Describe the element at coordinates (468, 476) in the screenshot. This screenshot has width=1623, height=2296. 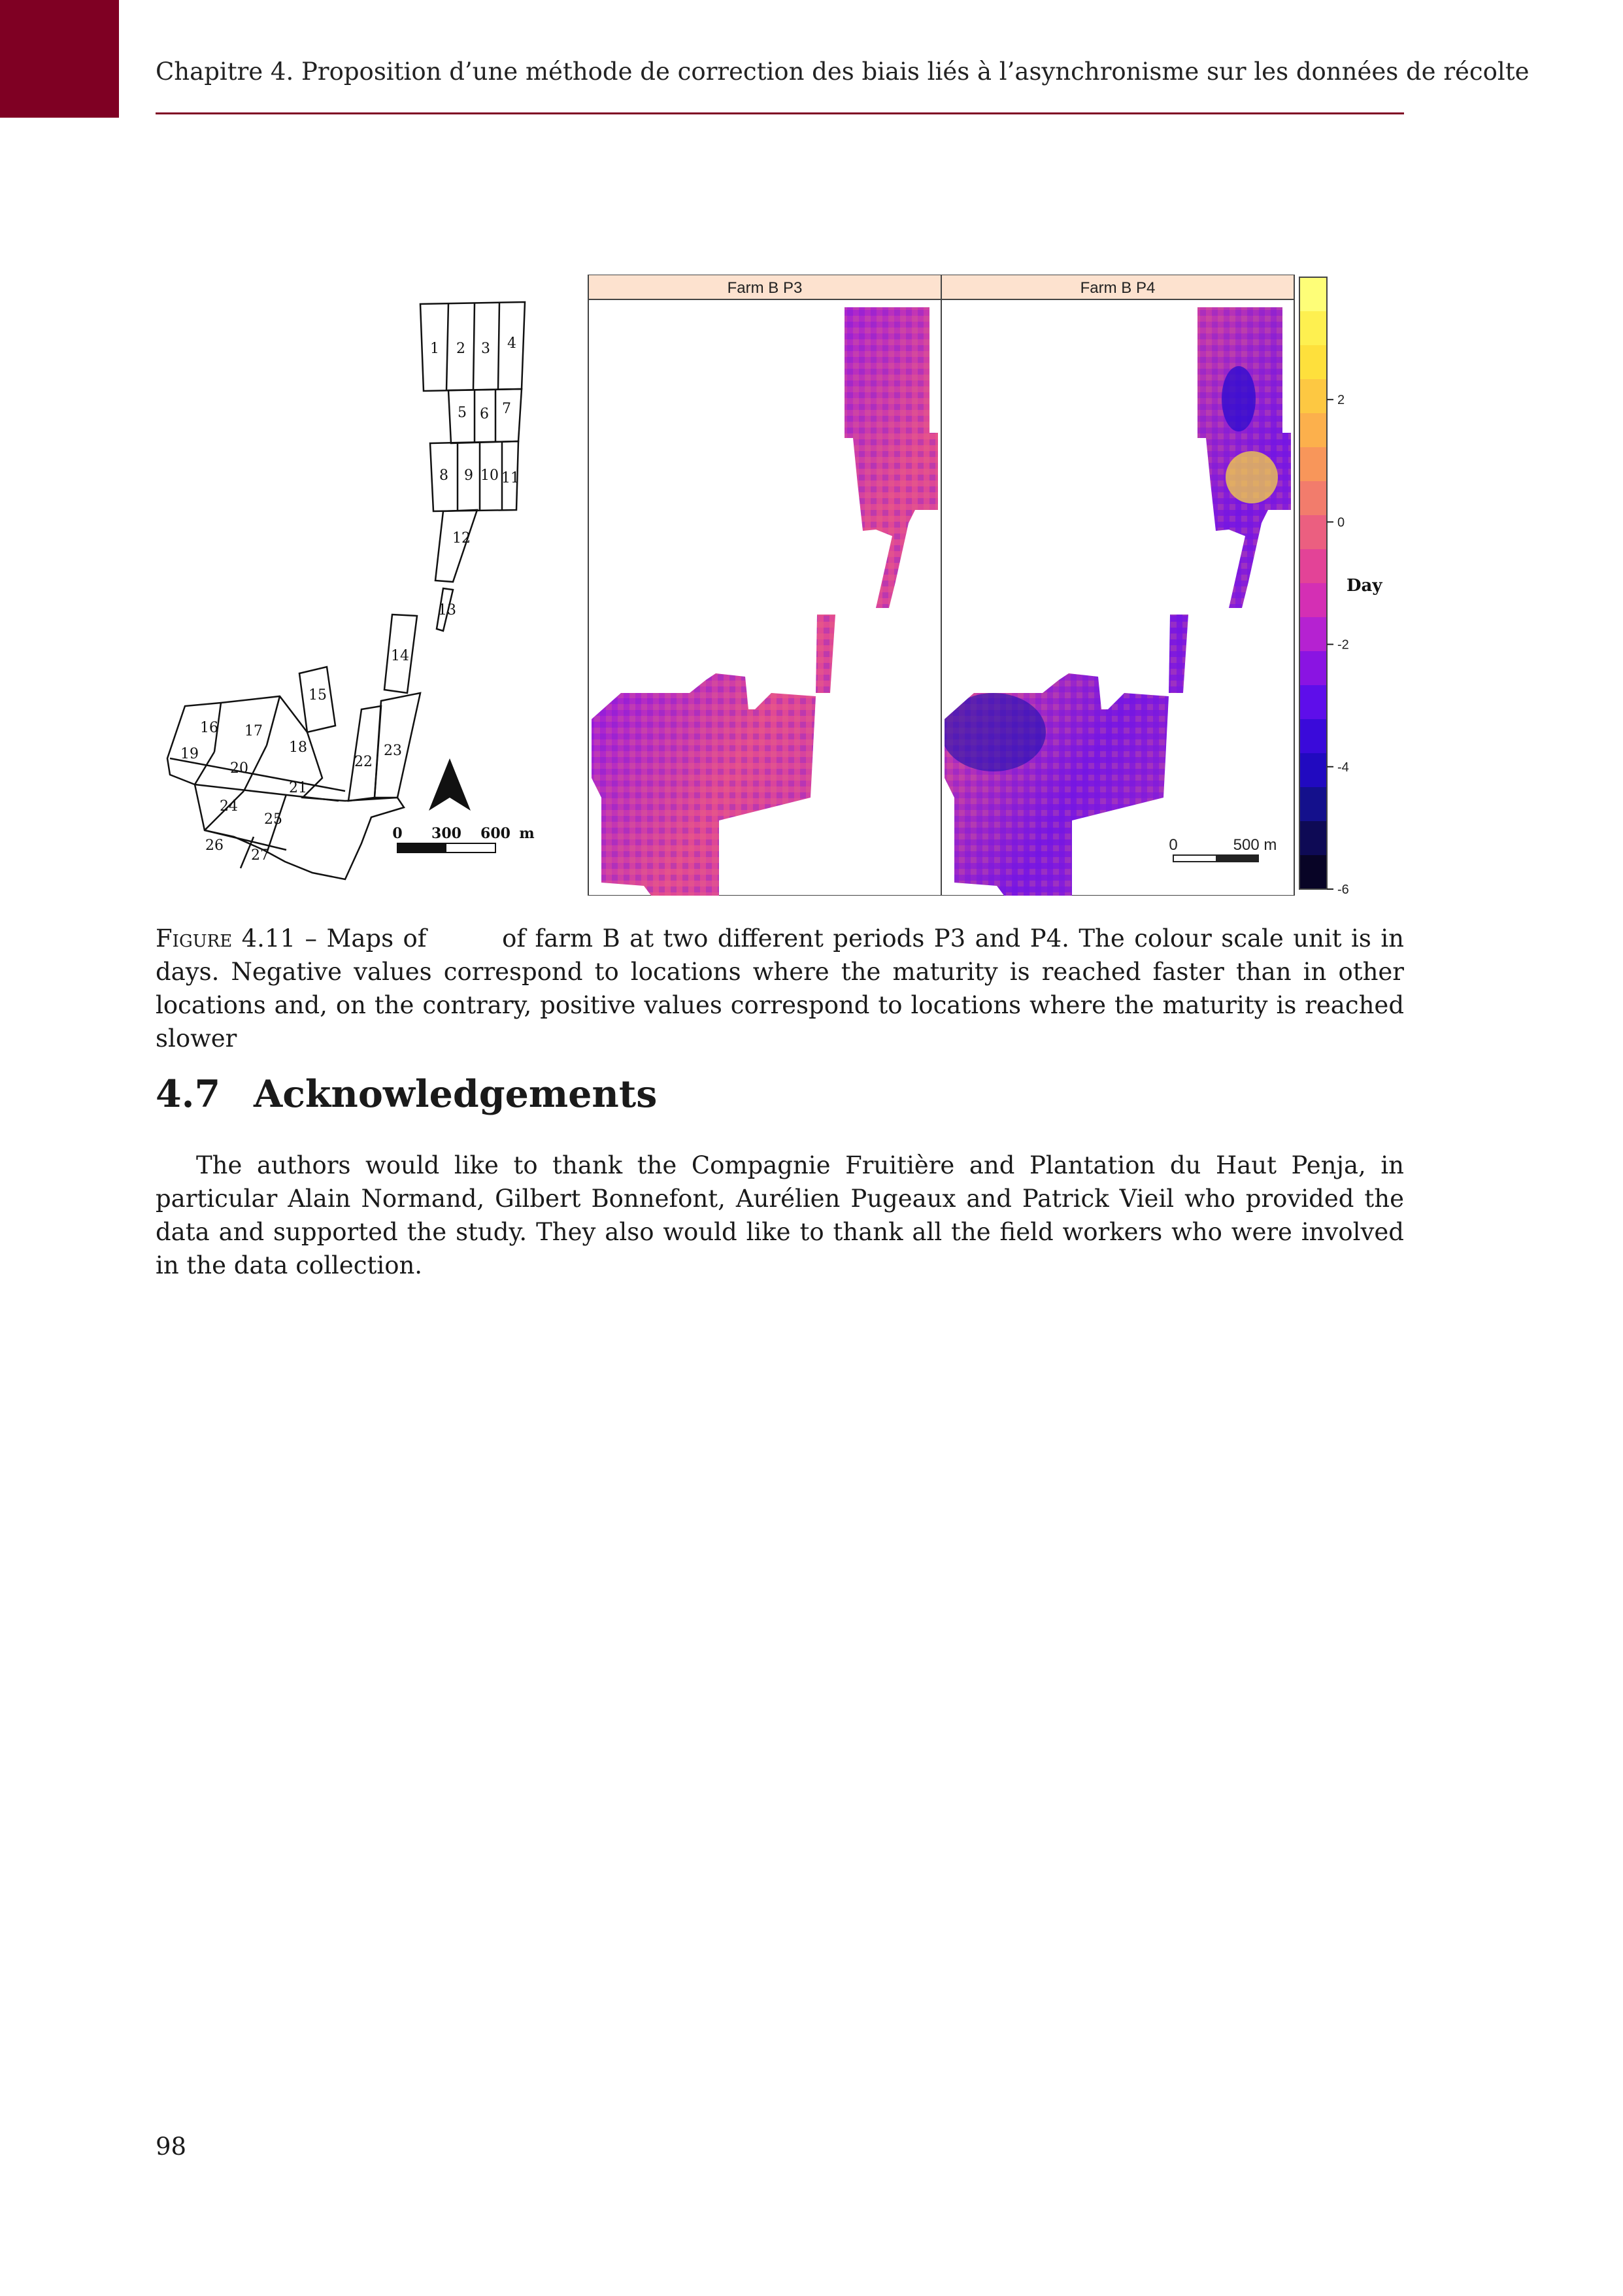
I see `plot-label: 9` at that location.